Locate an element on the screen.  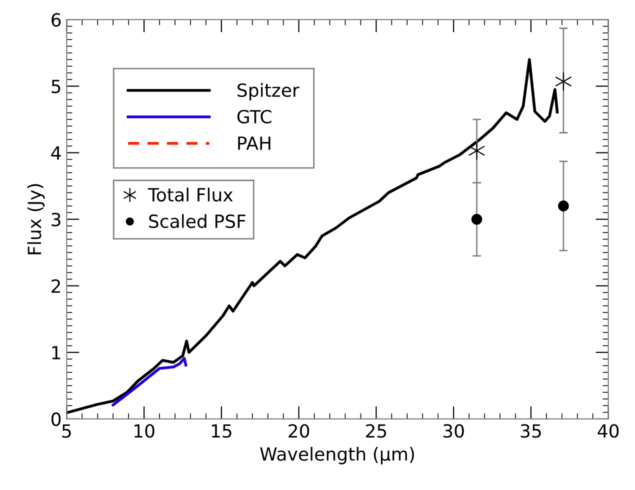
legend-label: Spitzer is located at coordinates (269, 91).